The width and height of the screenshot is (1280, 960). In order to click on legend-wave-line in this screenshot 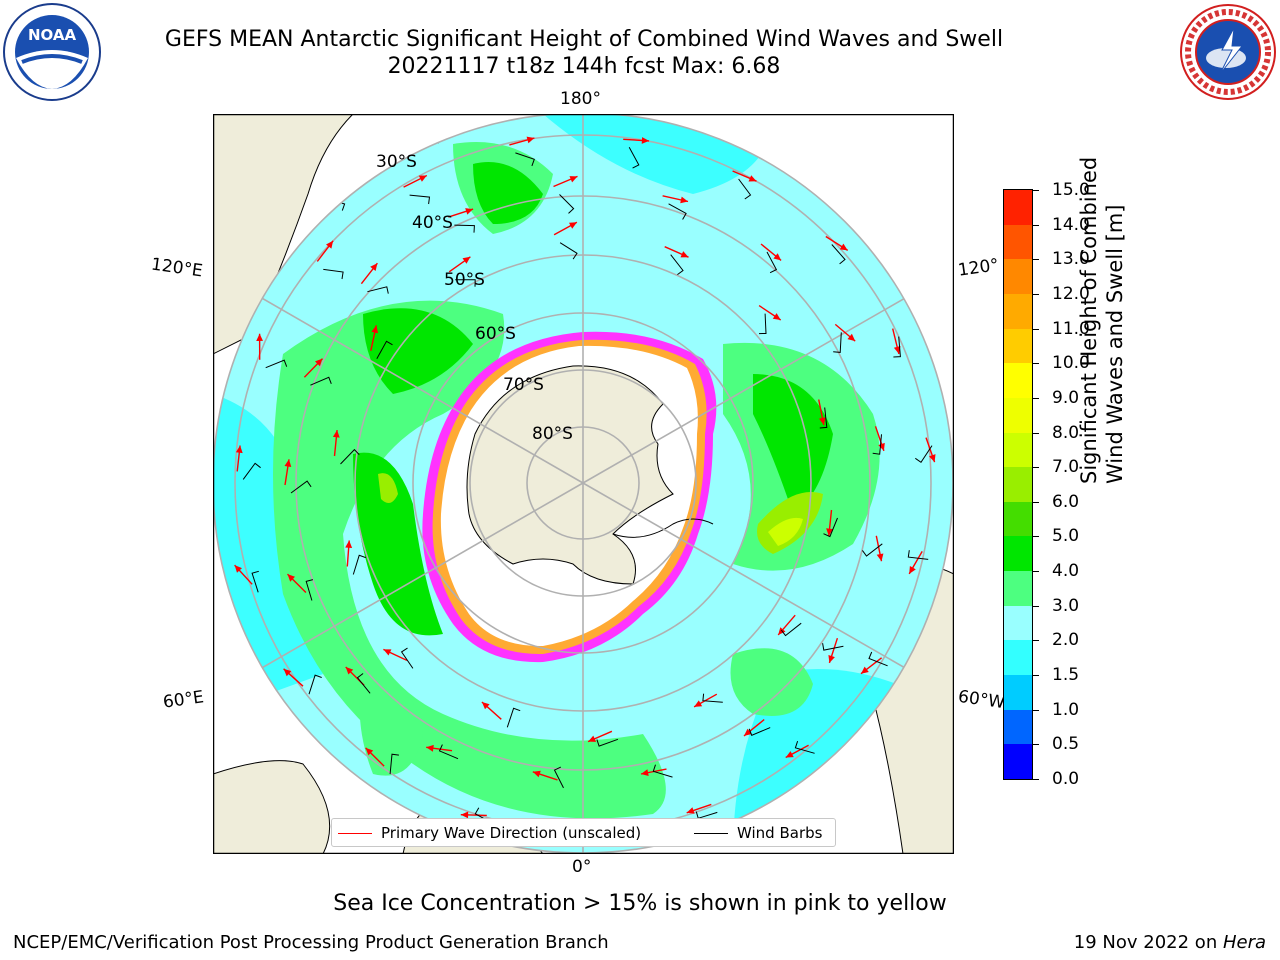, I will do `click(355, 833)`.